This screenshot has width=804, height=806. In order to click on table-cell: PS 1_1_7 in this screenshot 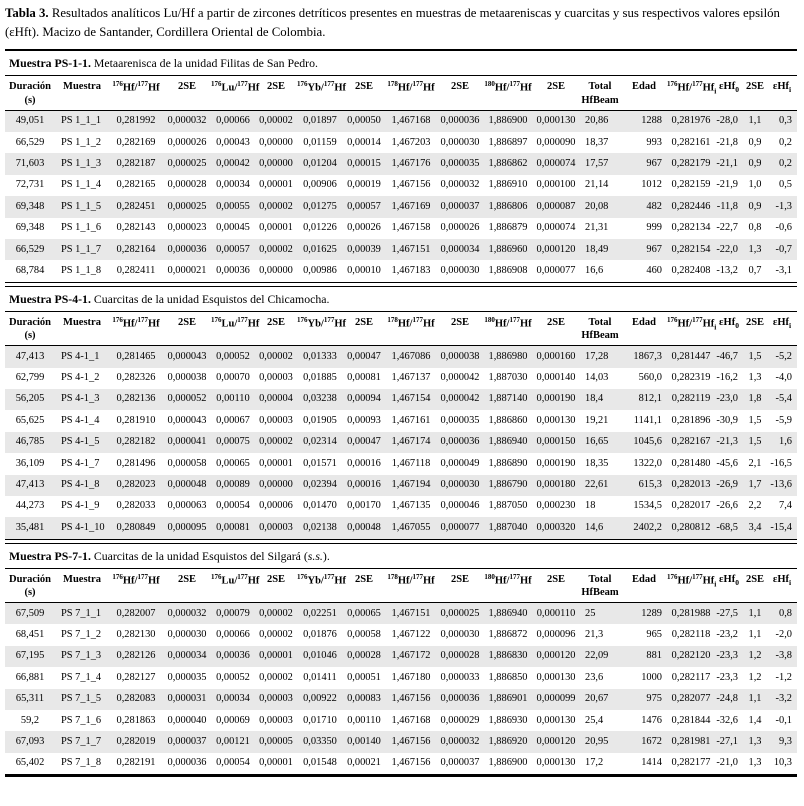, I will do `click(81, 249)`.